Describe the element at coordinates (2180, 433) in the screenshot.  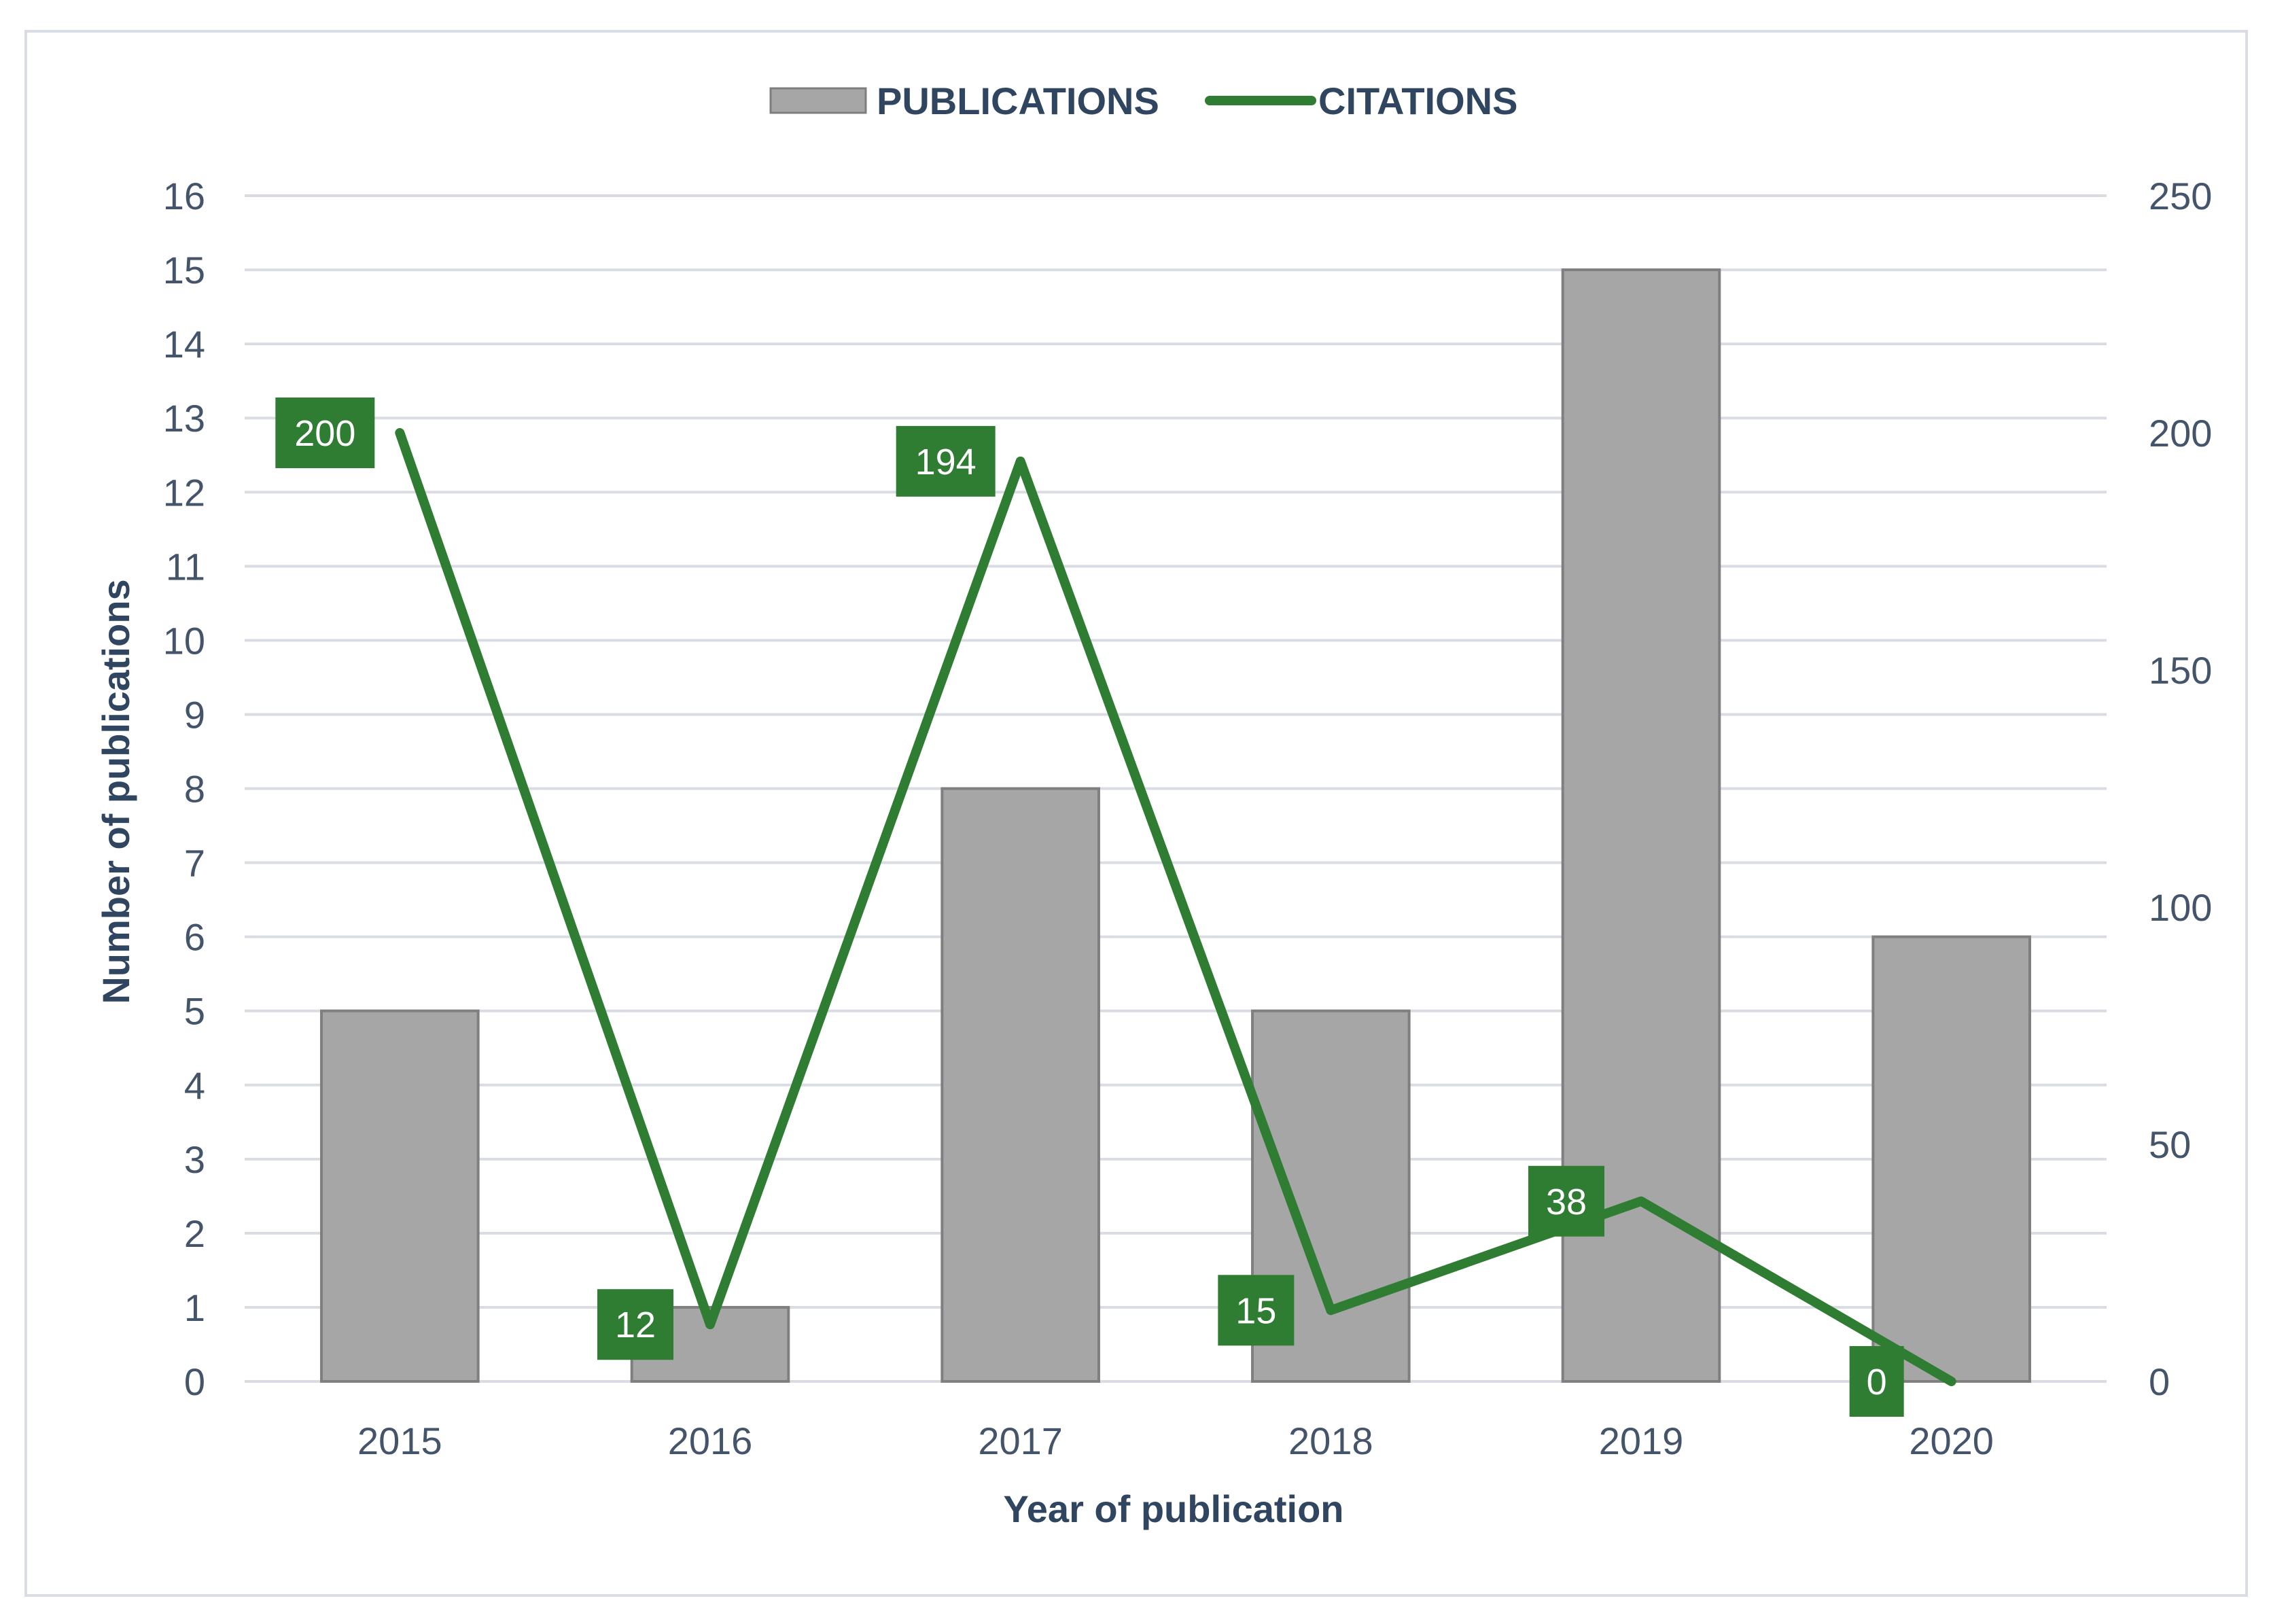
I see `y2-tick-label: 200` at that location.